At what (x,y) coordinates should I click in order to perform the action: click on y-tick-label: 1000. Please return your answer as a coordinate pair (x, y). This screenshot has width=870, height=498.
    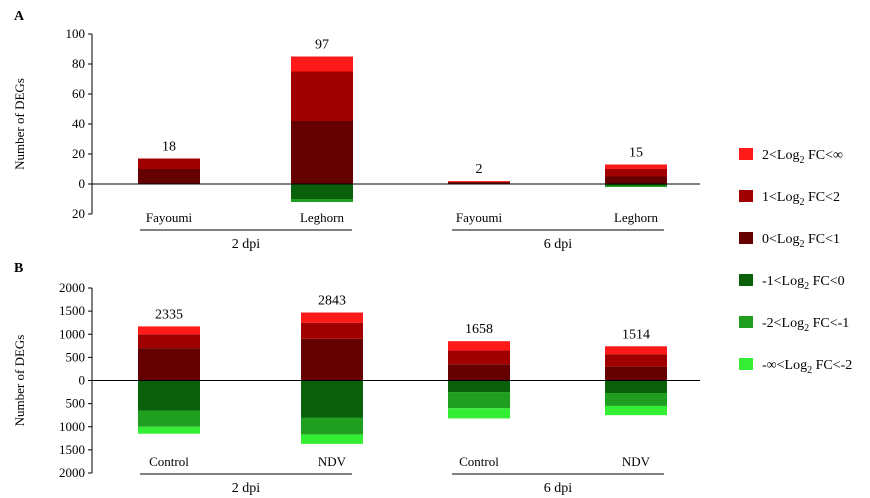
    Looking at the image, I should click on (72, 333).